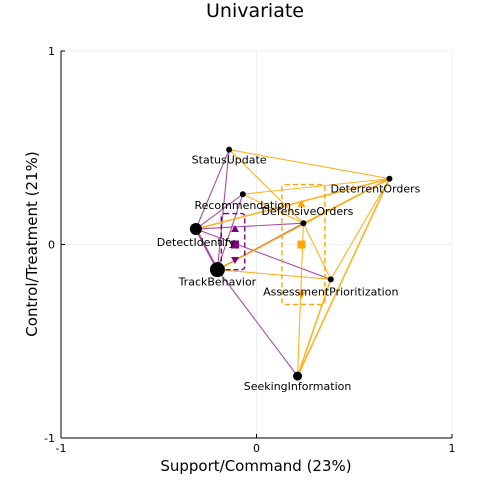 This screenshot has height=499, width=499. What do you see at coordinates (375, 189) in the screenshot?
I see `node-label: DeterrentOrders` at bounding box center [375, 189].